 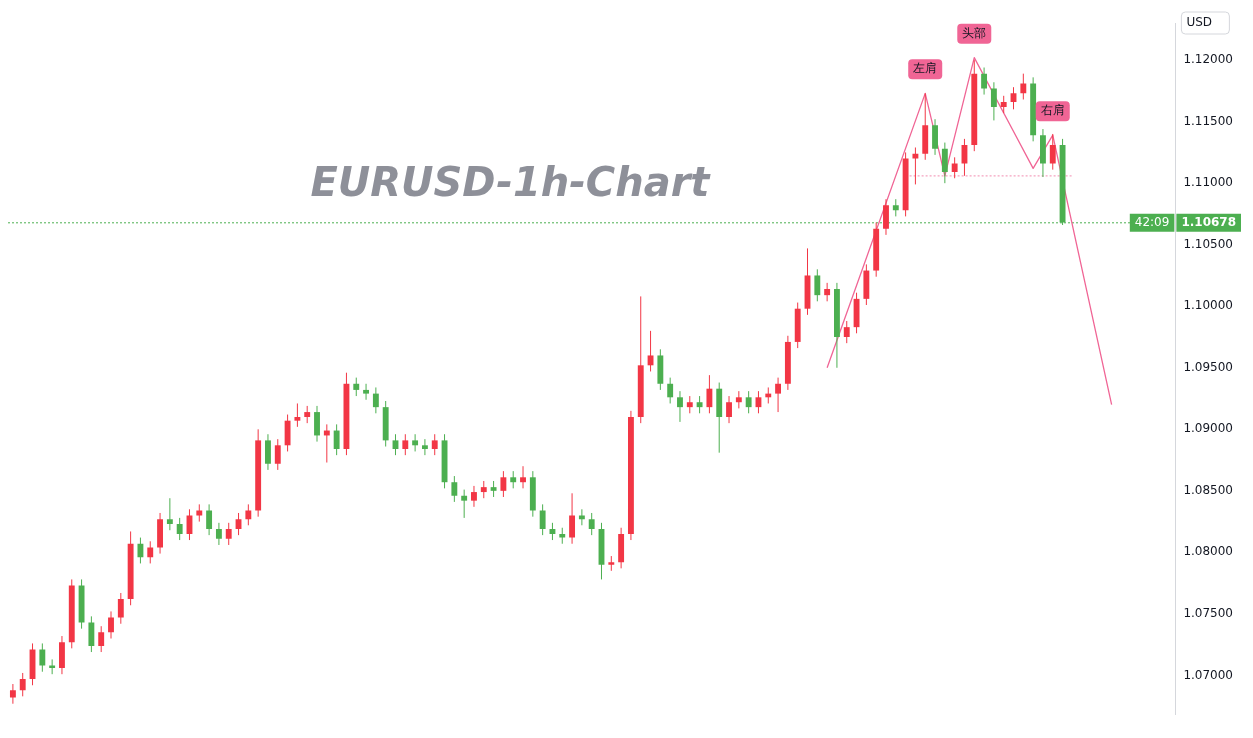 I want to click on text: USD, so click(x=1199, y=22).